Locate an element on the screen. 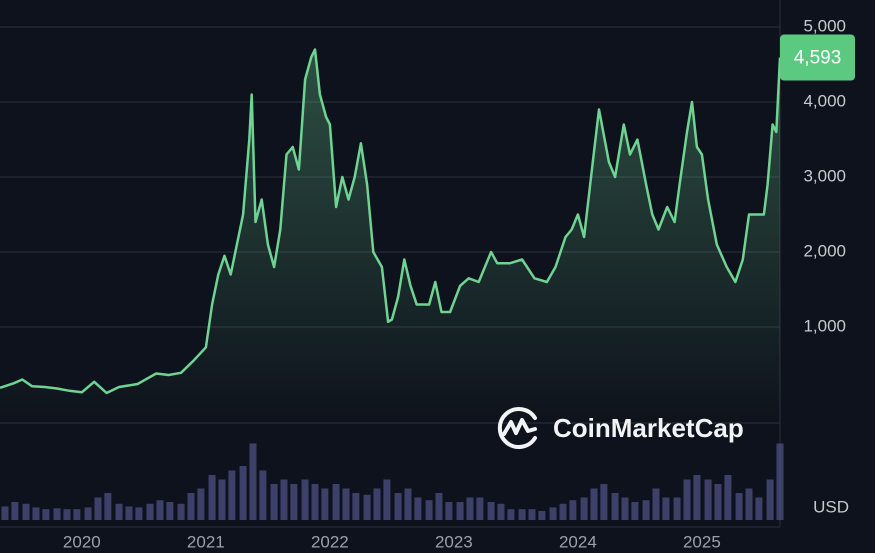 The image size is (875, 553). price-tag-label: 4,593 is located at coordinates (818, 58).